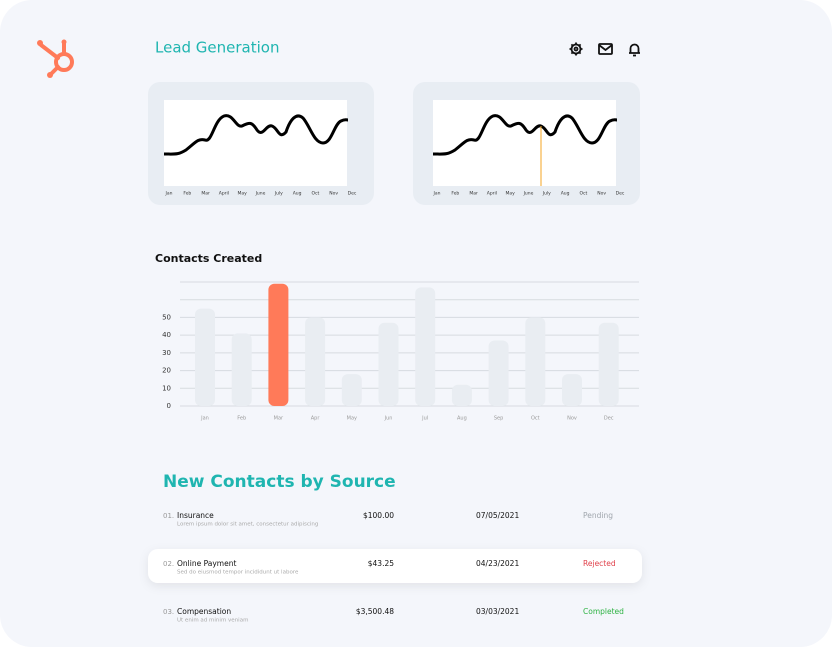 Image resolution: width=832 pixels, height=651 pixels. I want to click on page-title: Lead Generation, so click(217, 48).